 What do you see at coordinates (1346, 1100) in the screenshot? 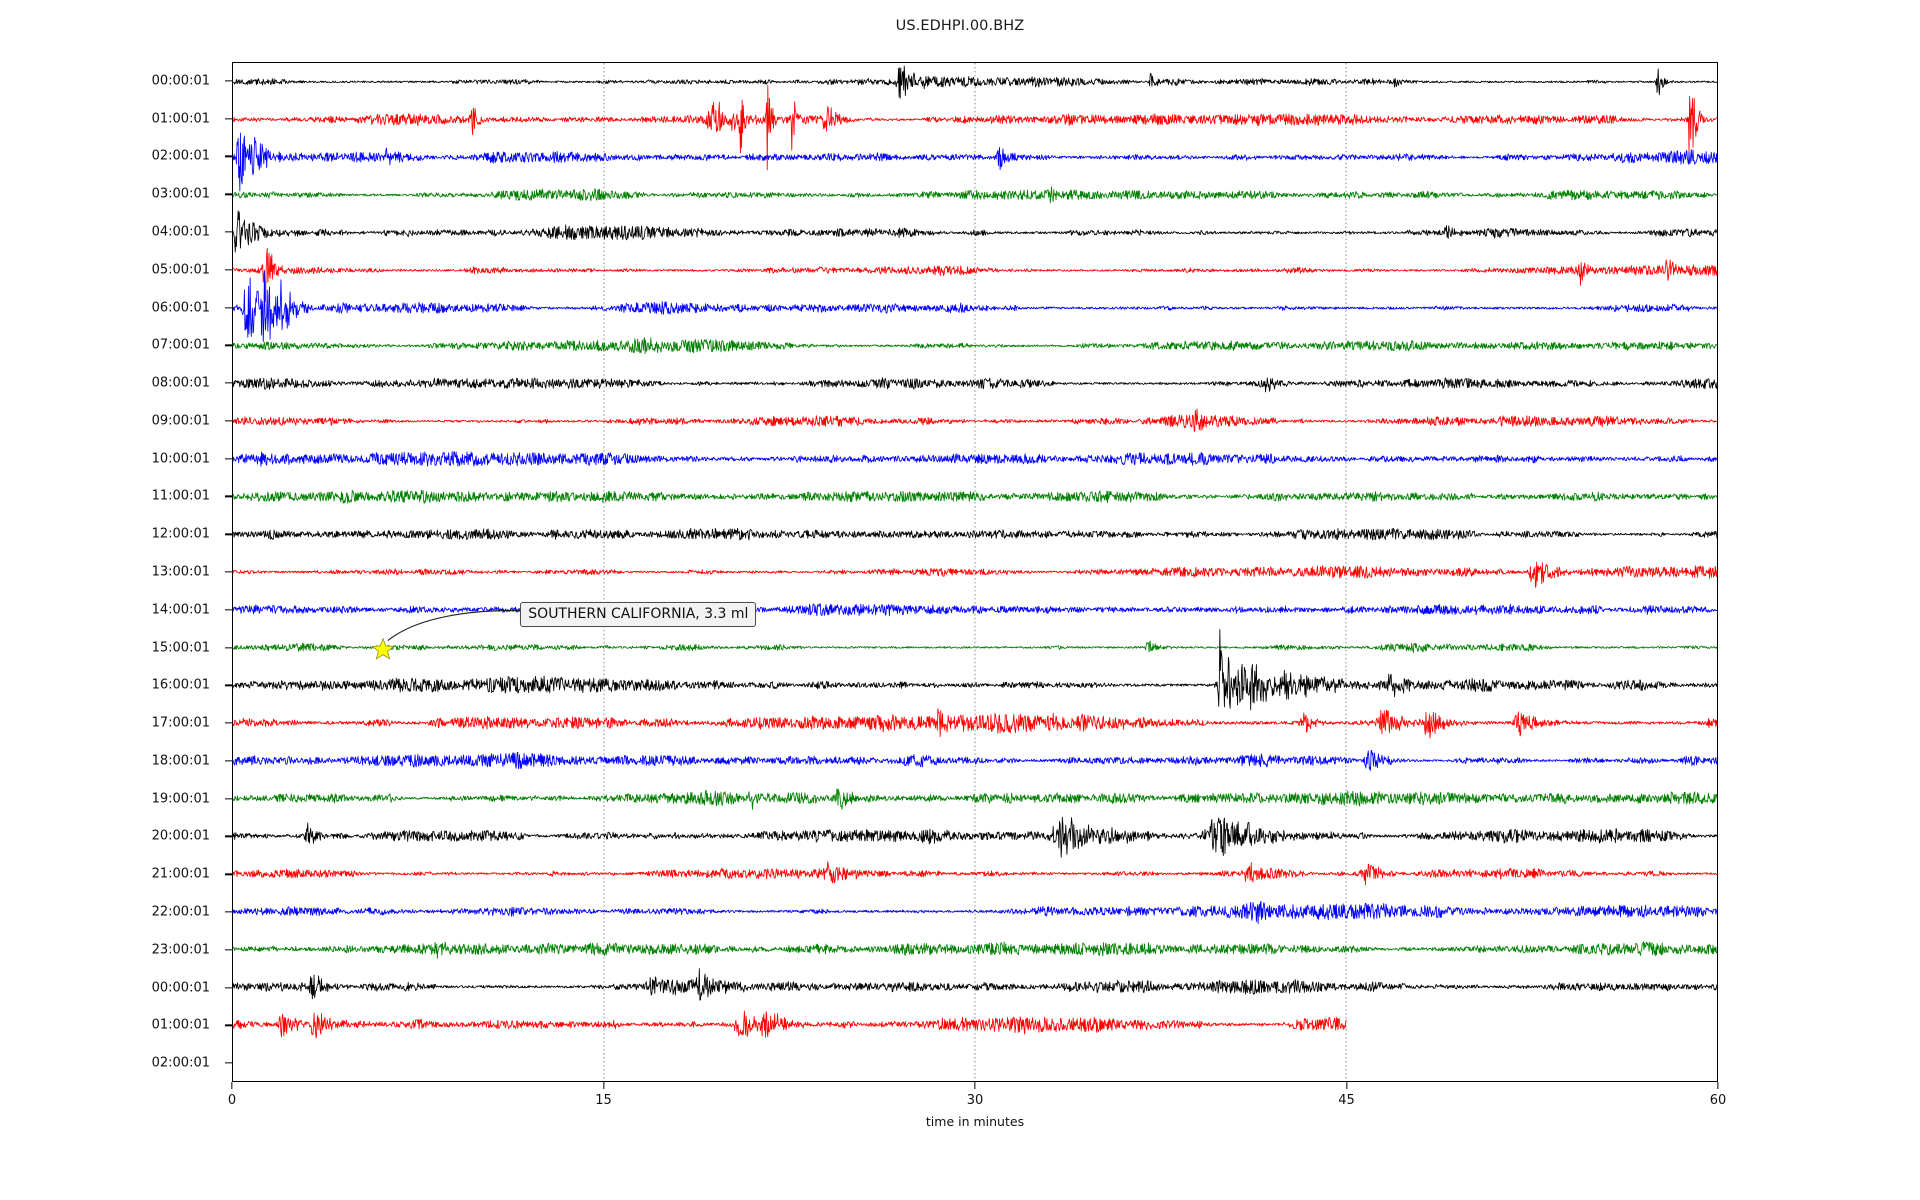
I see `x-tick-label: 45` at bounding box center [1346, 1100].